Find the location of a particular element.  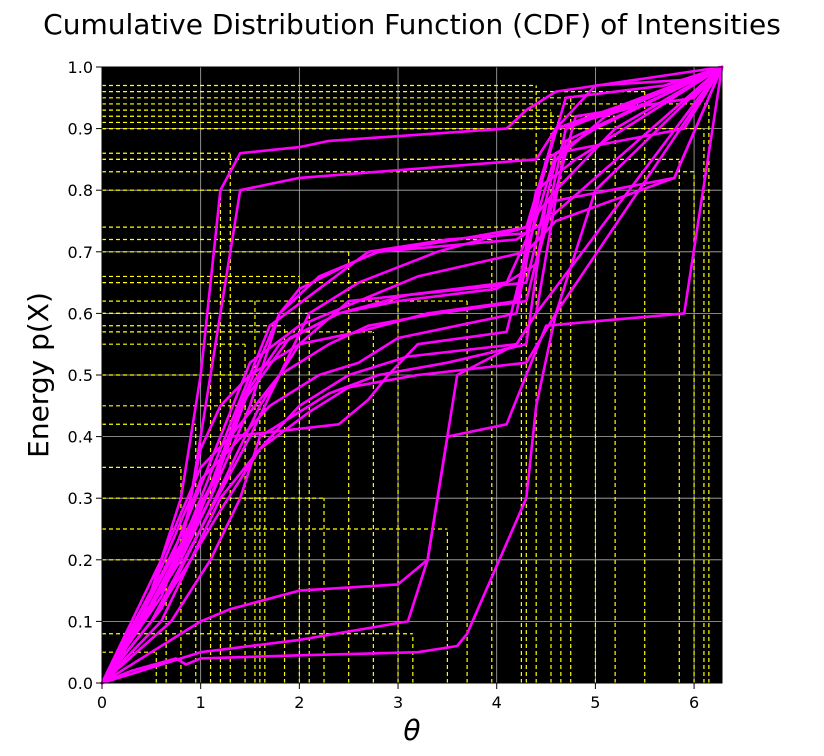

x-tick-label: 6 is located at coordinates (694, 702).